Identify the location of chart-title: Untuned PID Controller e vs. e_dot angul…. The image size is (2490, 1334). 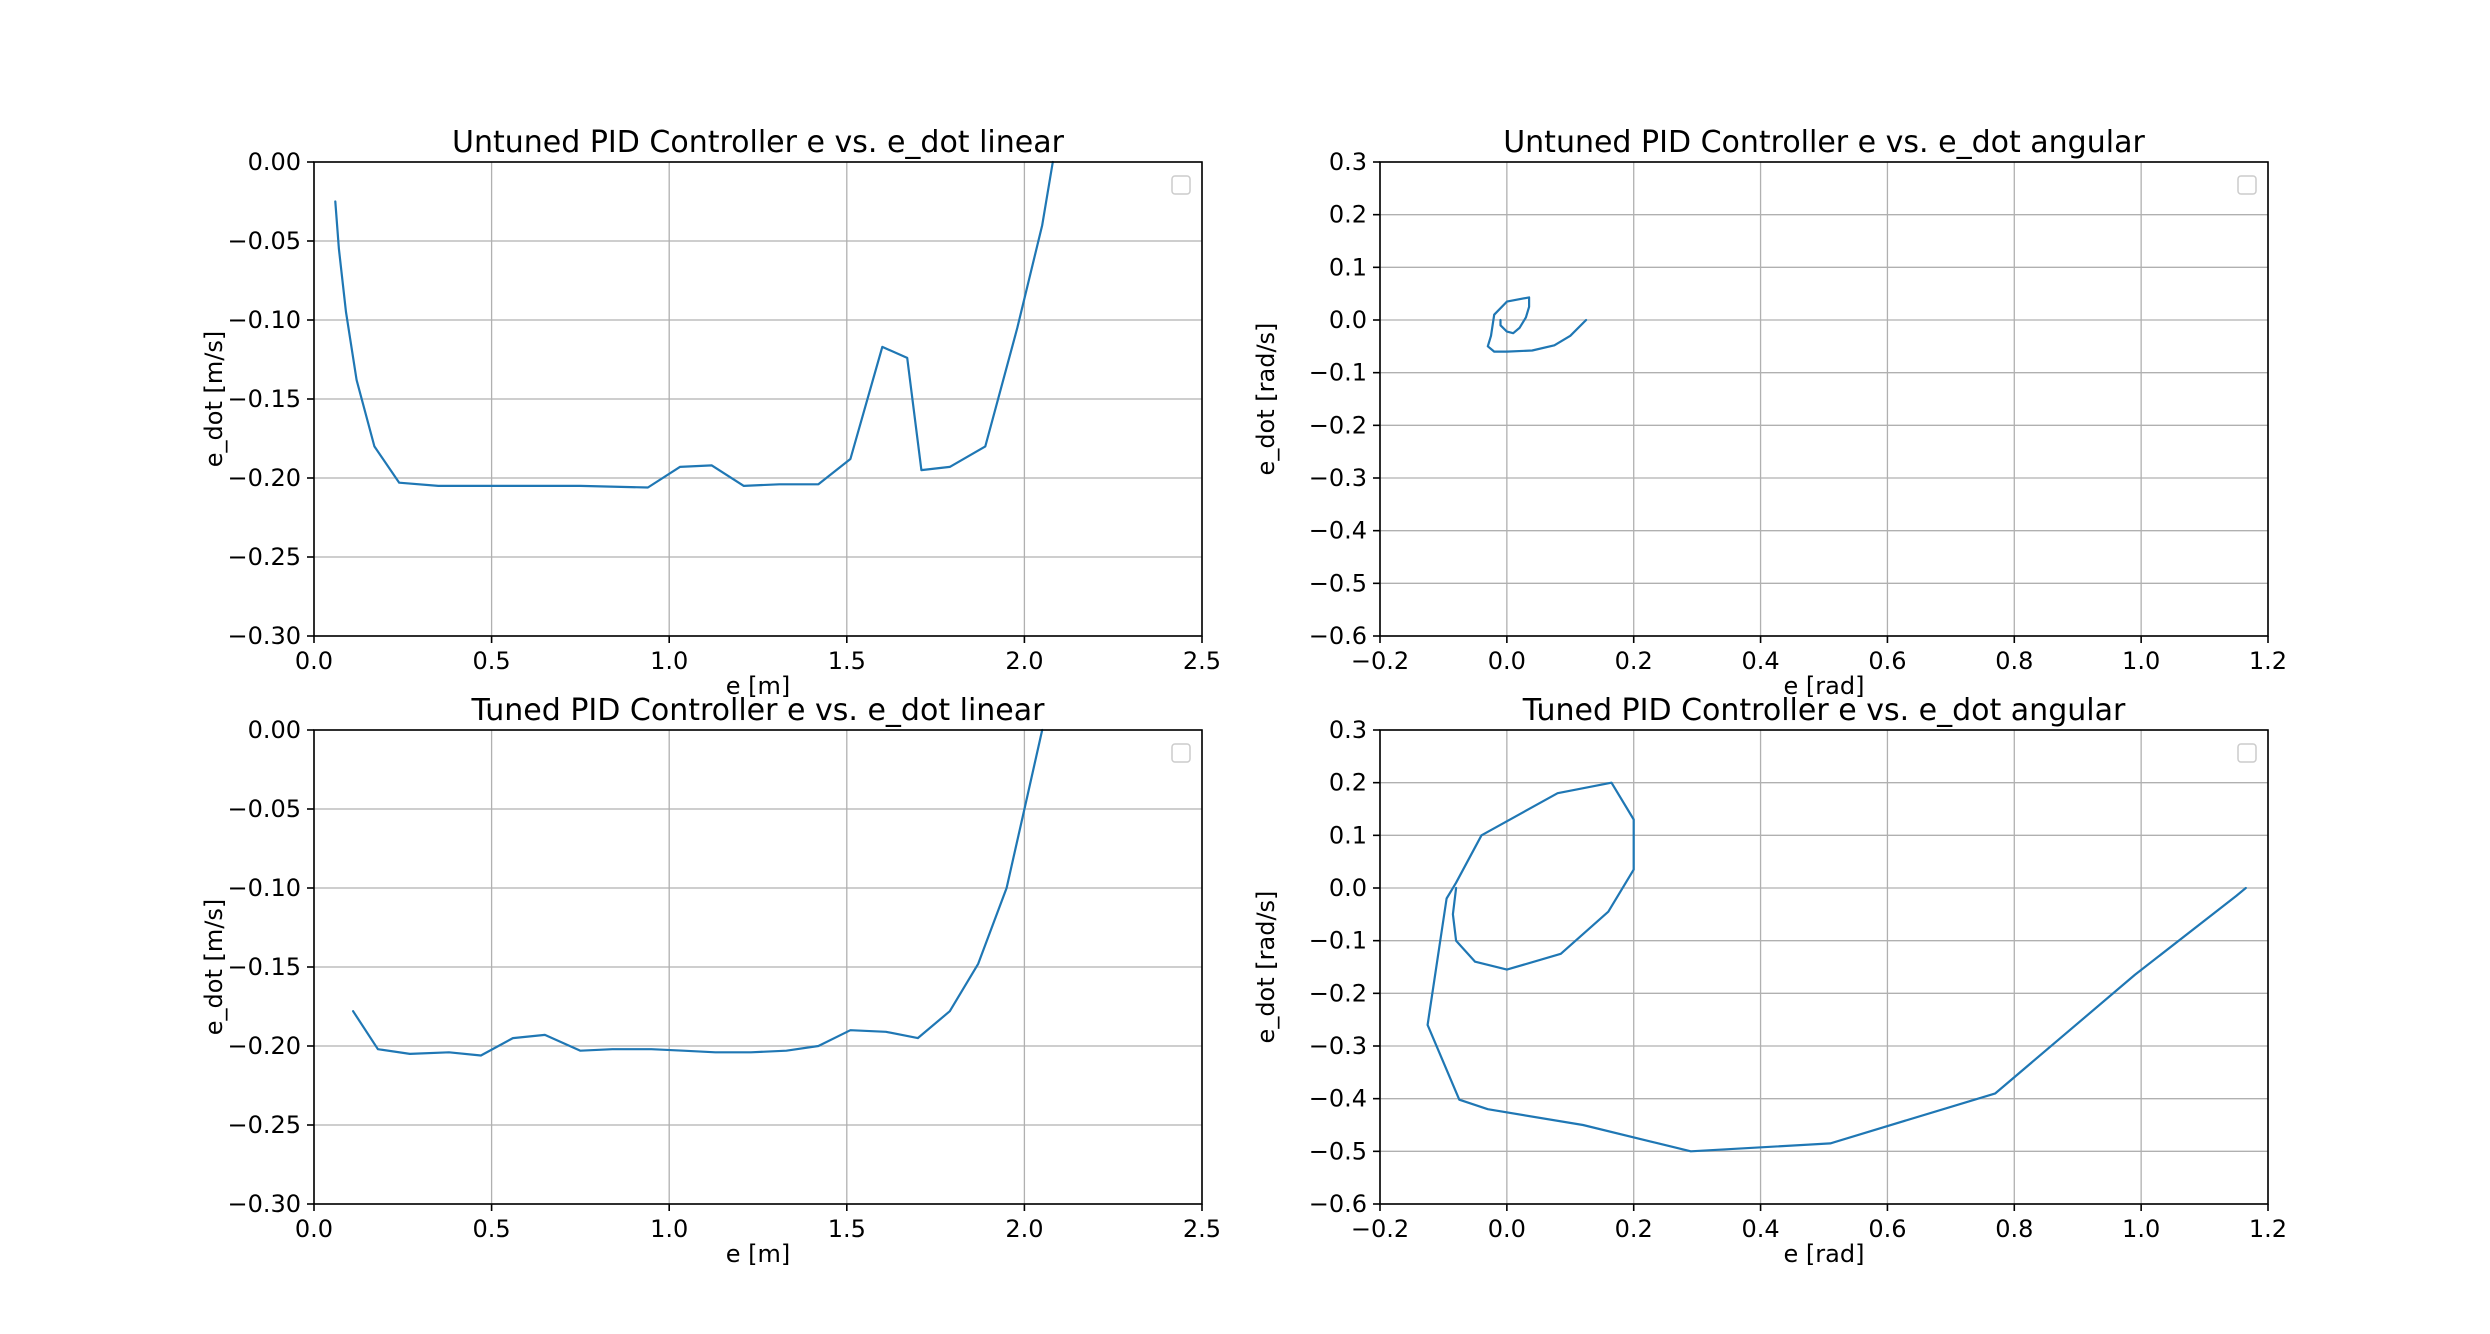
(1824, 142).